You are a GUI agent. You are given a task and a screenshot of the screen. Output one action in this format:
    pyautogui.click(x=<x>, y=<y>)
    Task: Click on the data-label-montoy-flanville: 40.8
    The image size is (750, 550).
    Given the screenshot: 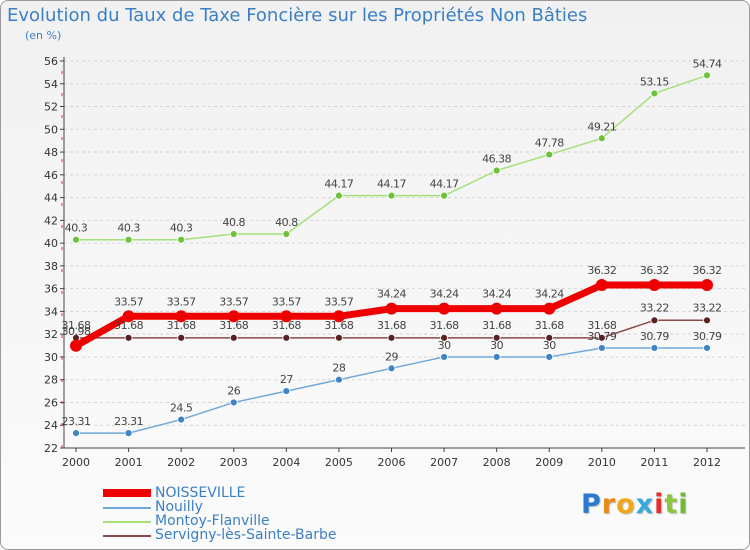 What is the action you would take?
    pyautogui.click(x=234, y=222)
    